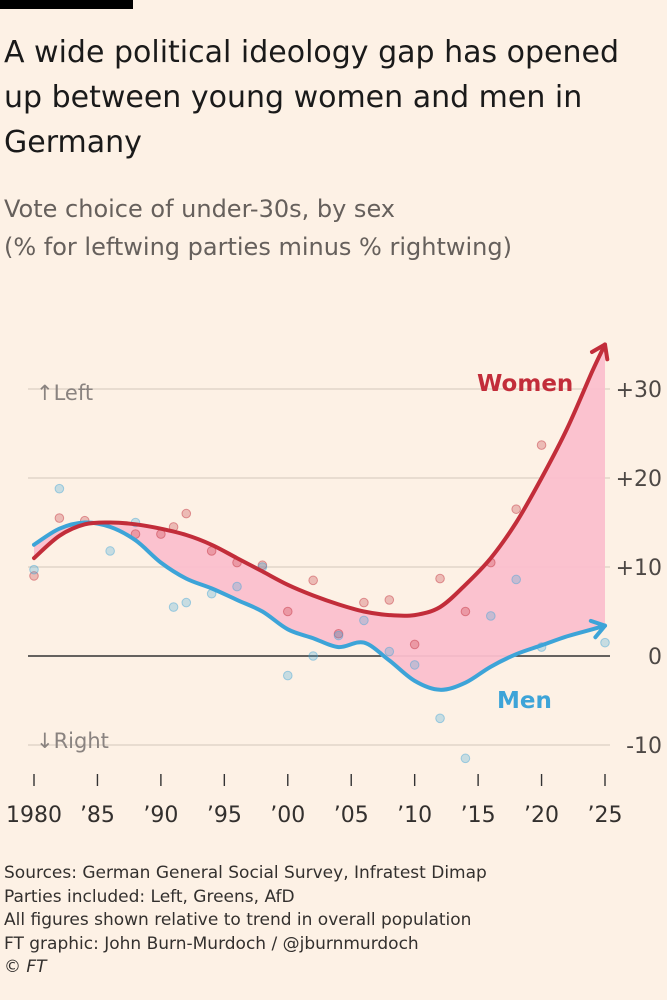 The width and height of the screenshot is (667, 1000). What do you see at coordinates (351, 815) in the screenshot?
I see `x-tick-label: ’05` at bounding box center [351, 815].